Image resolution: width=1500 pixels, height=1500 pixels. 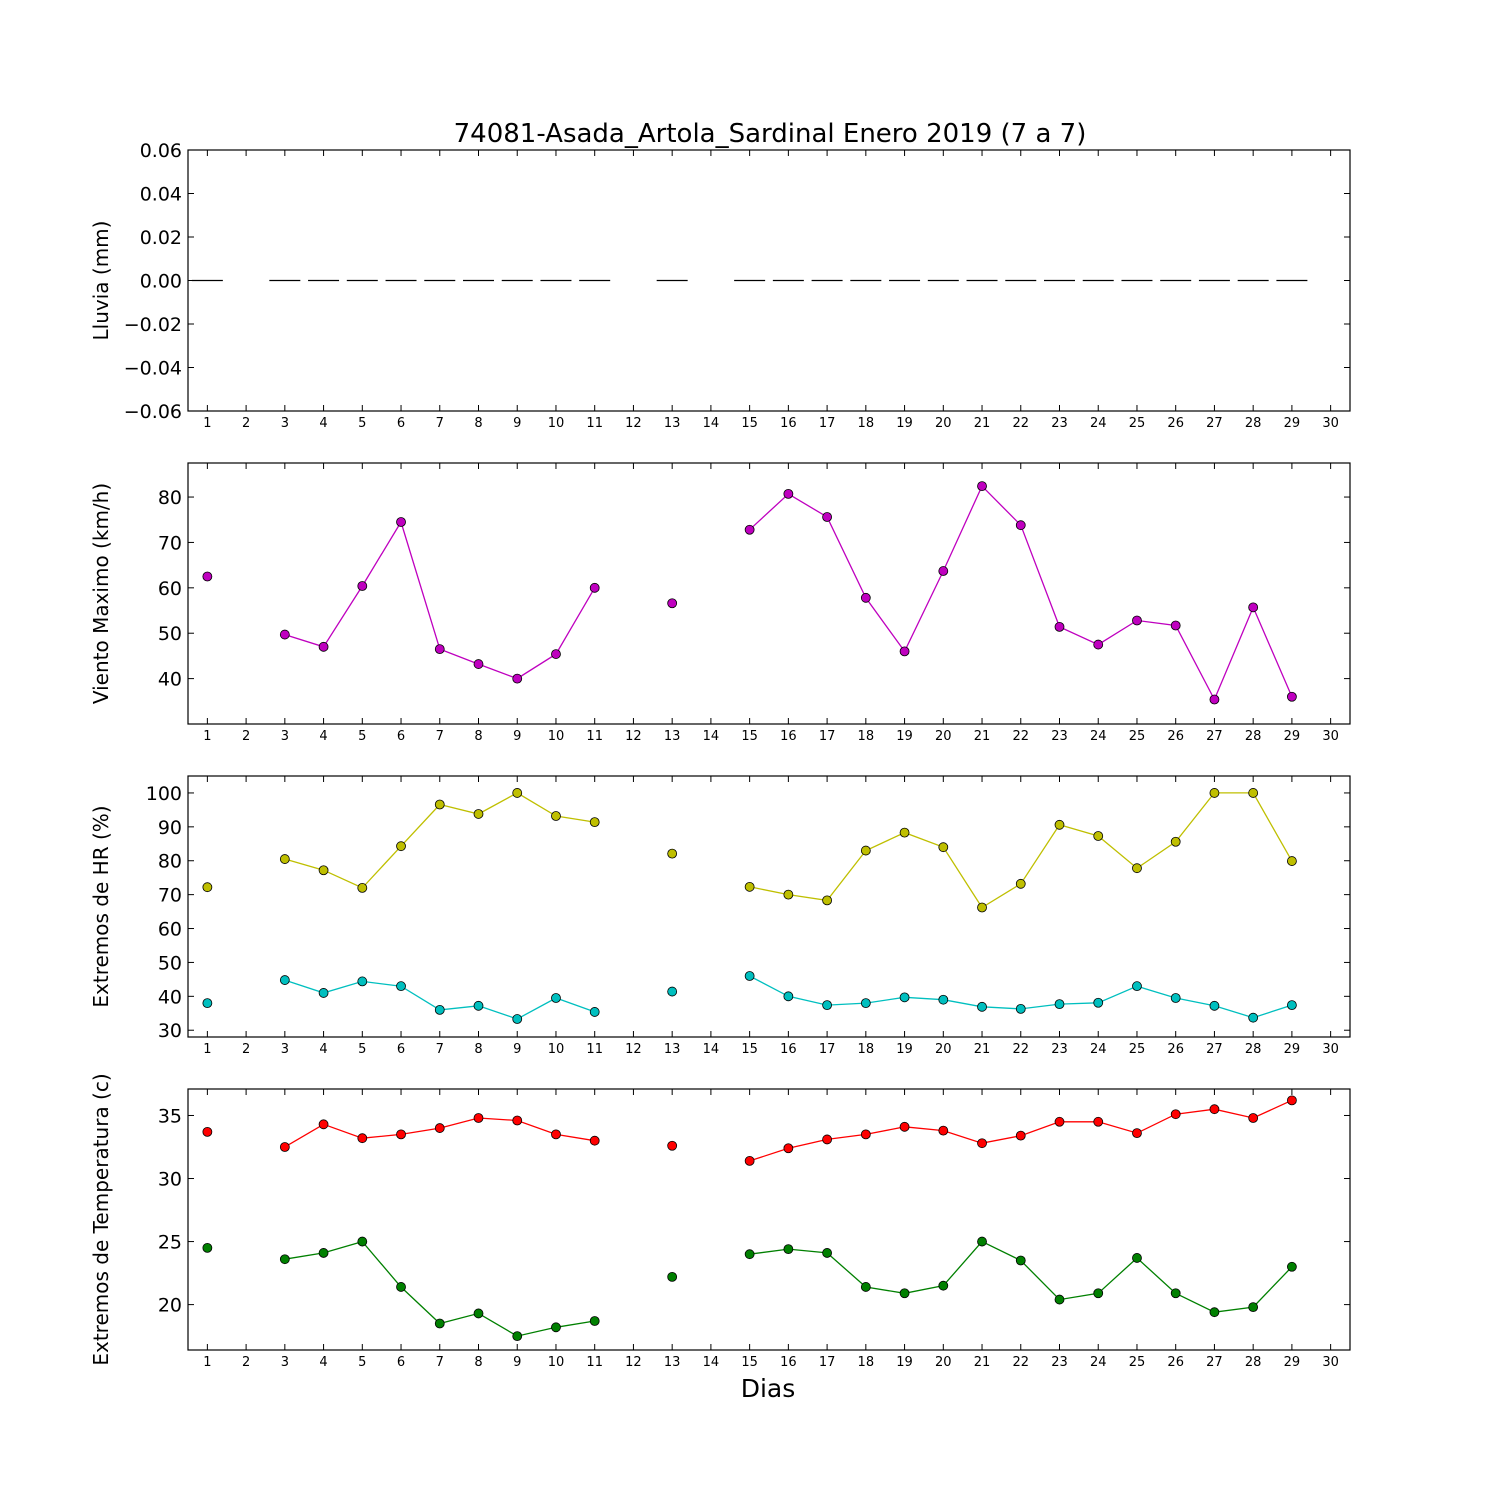 I want to click on y-tick-label: 0.06, so click(x=161, y=151).